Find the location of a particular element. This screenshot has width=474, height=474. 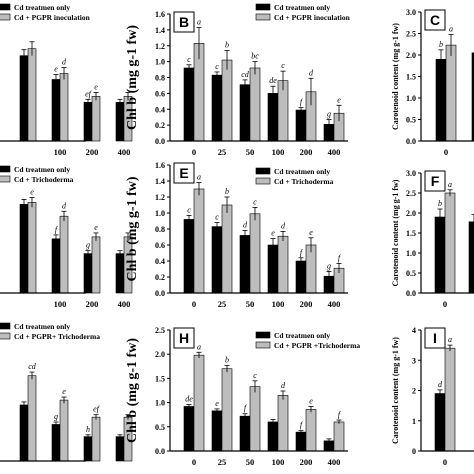

y-tick-label: 1 is located at coordinates (414, 421).